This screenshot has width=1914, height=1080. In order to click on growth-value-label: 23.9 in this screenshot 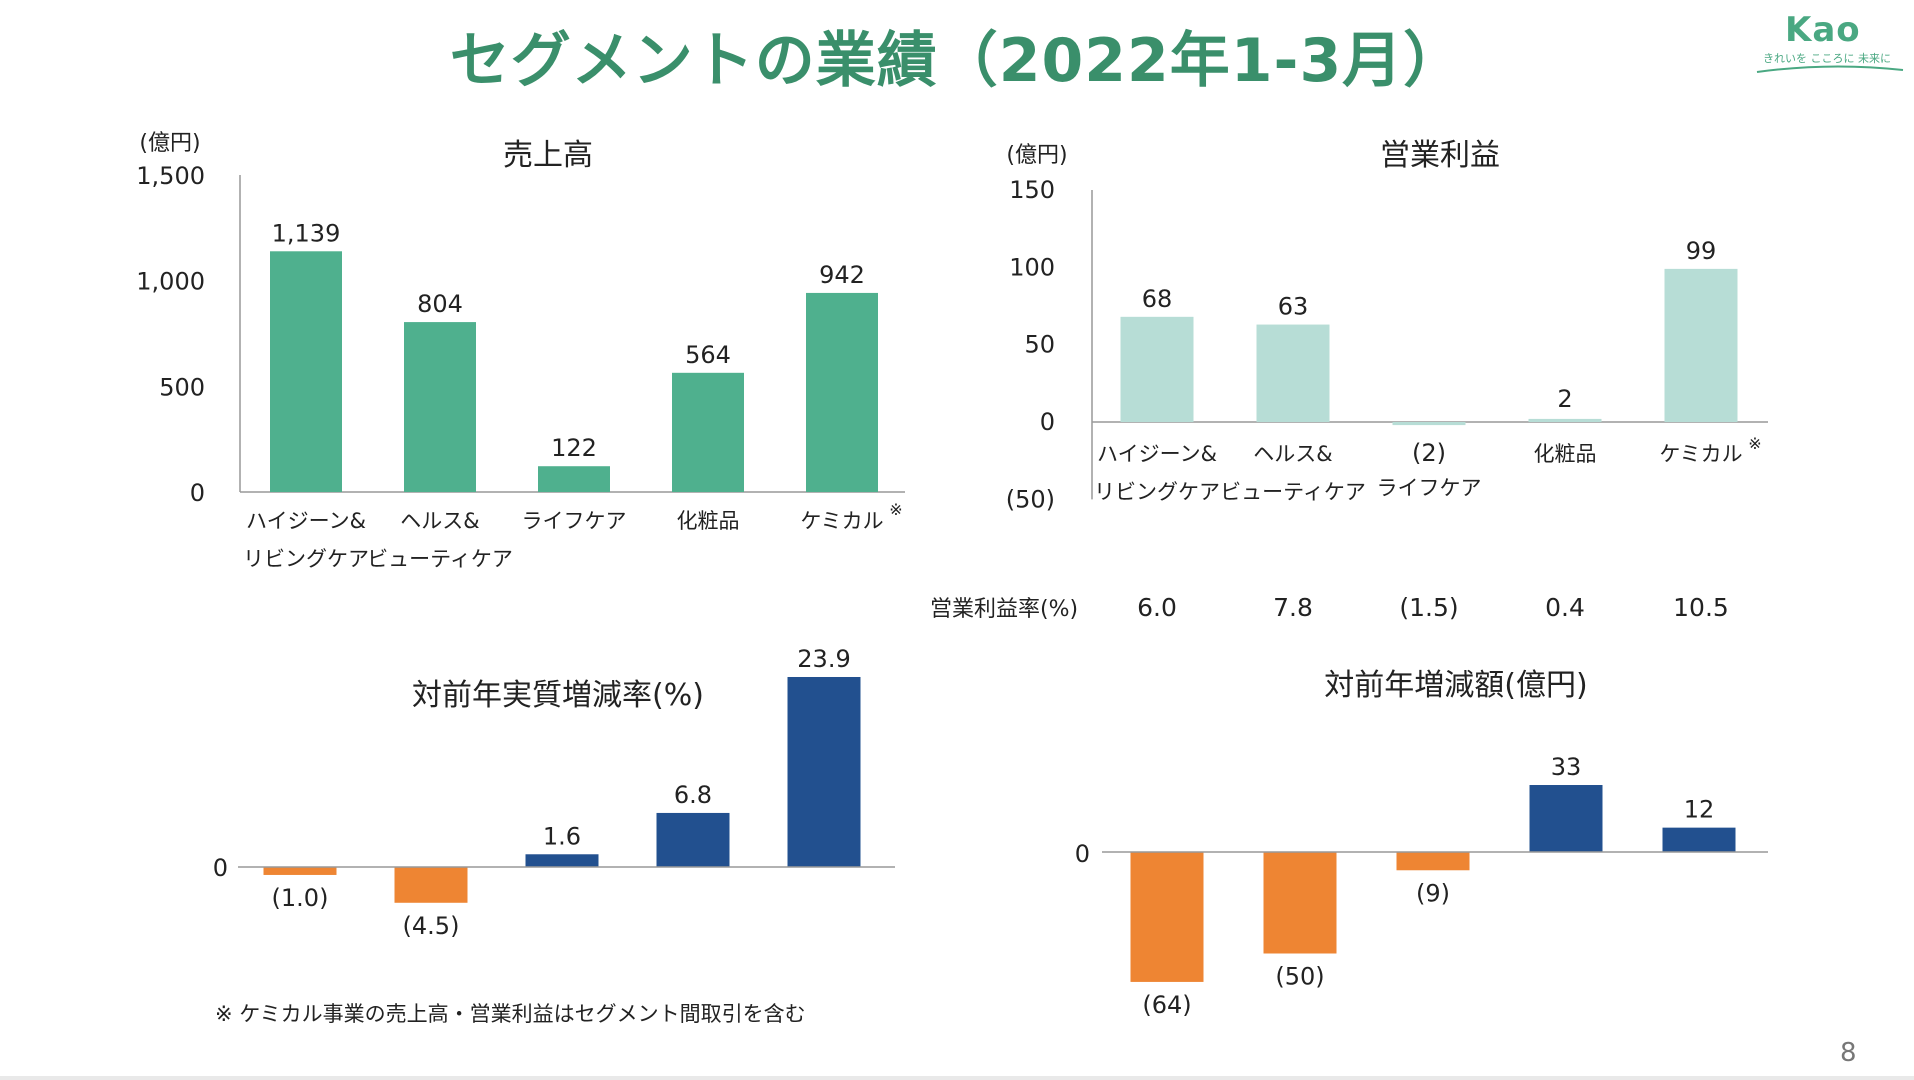, I will do `click(823, 659)`.